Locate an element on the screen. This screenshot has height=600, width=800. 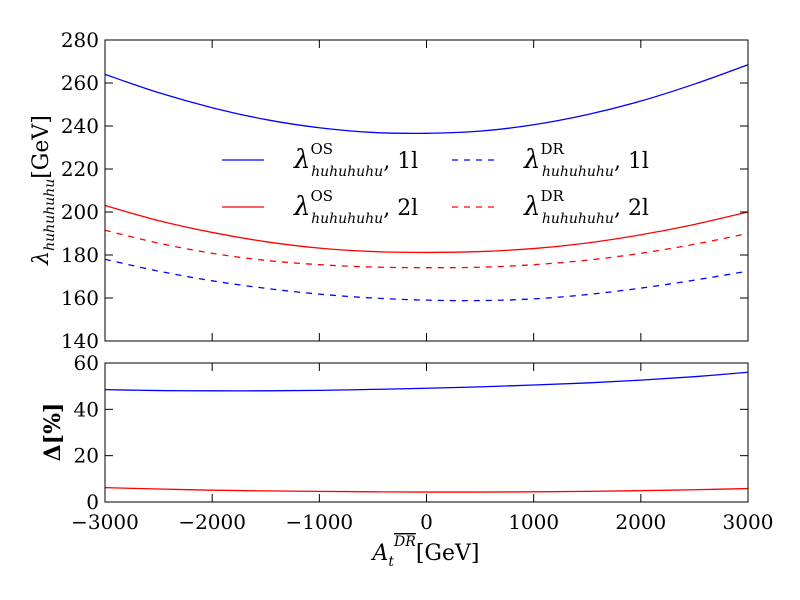
bottom-xtick-label: −1000 is located at coordinates (320, 522).